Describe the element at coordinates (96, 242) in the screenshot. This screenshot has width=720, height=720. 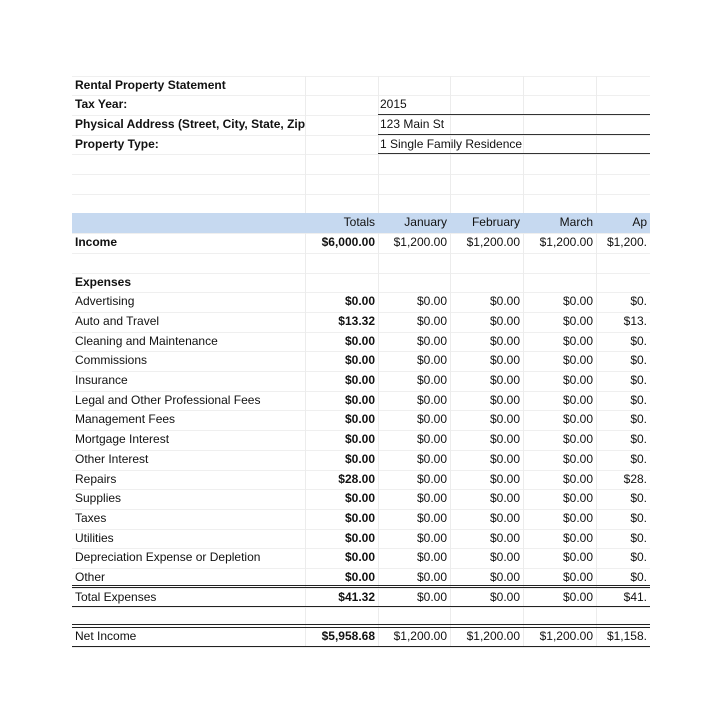
I see `income-label: Income` at that location.